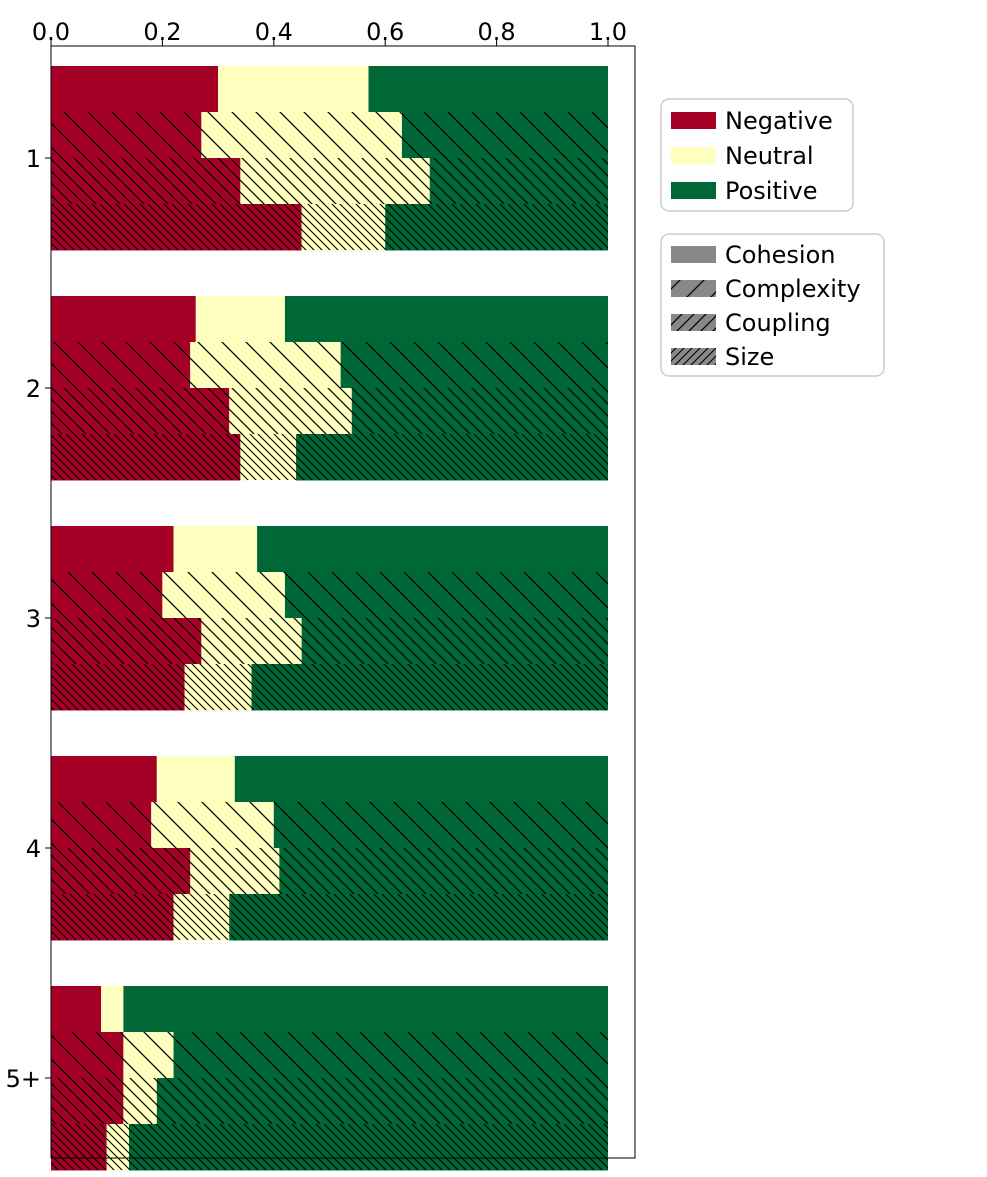 This screenshot has width=987, height=1177. What do you see at coordinates (432, 549) in the screenshot?
I see `bar-segment-3-cohesion-positive` at bounding box center [432, 549].